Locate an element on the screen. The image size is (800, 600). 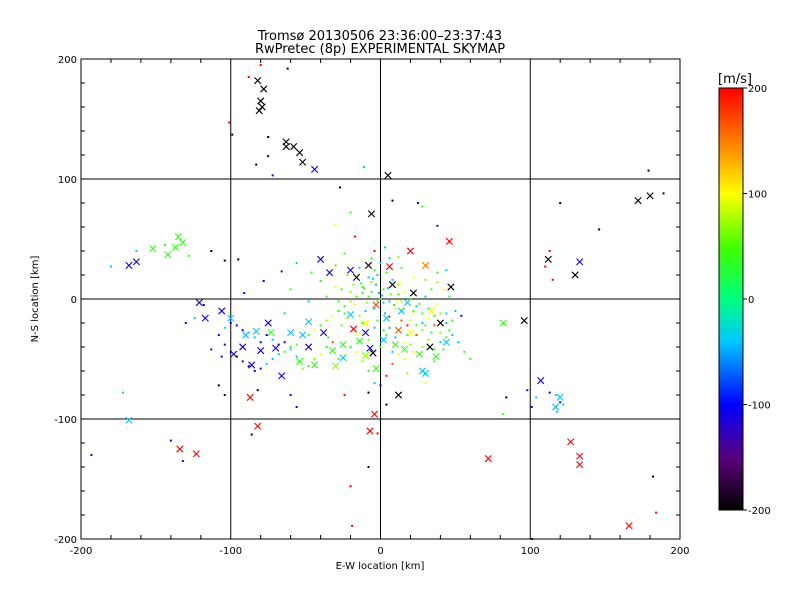
y-tick-label: 100 is located at coordinates (67, 180).